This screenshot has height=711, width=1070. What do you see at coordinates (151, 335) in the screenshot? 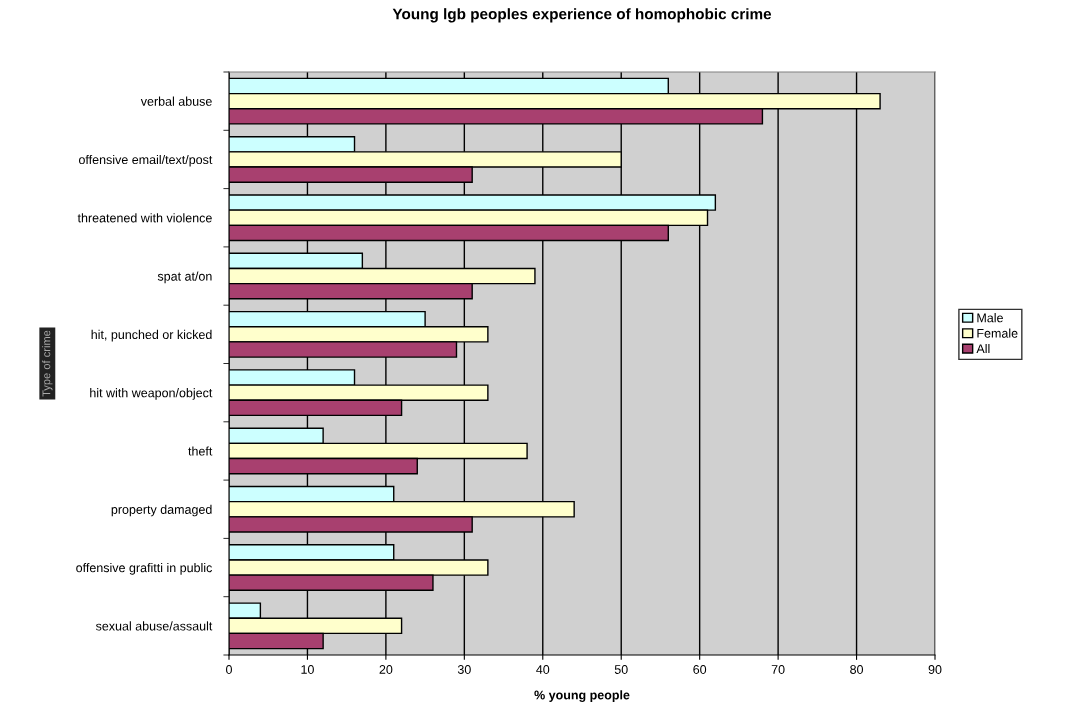
I see `y-tick-label: hit, punched or kicked` at bounding box center [151, 335].